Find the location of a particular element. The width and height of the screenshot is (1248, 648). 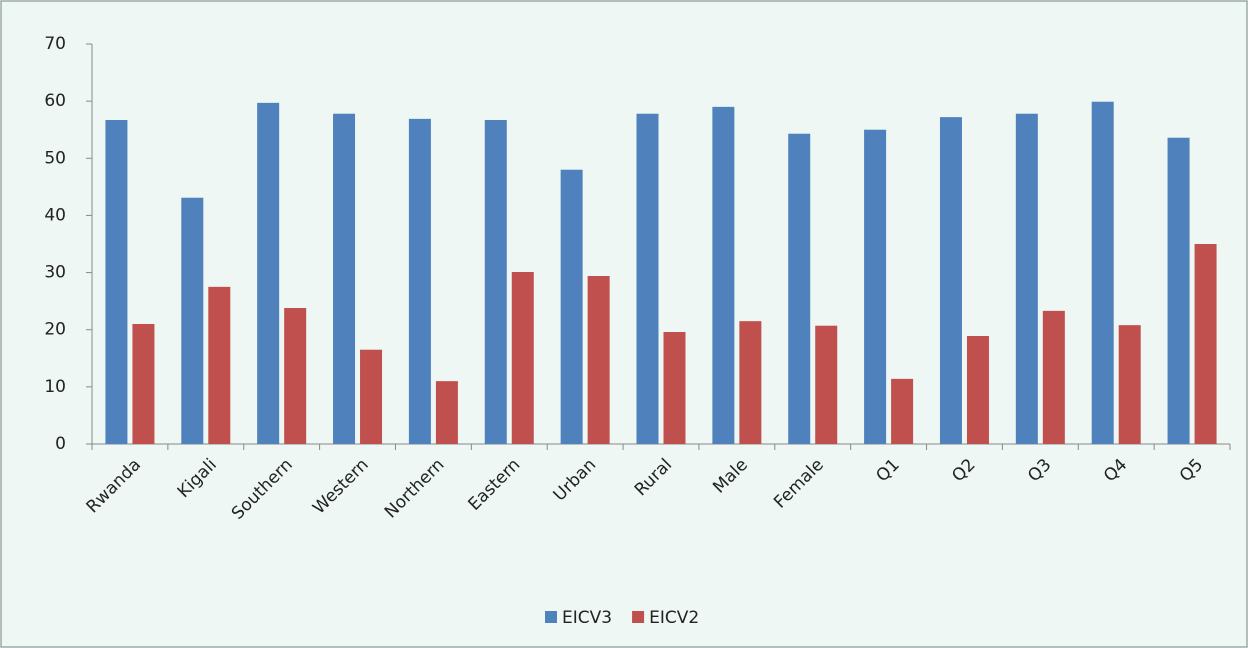

y-tick-label: 20 is located at coordinates (55, 330).